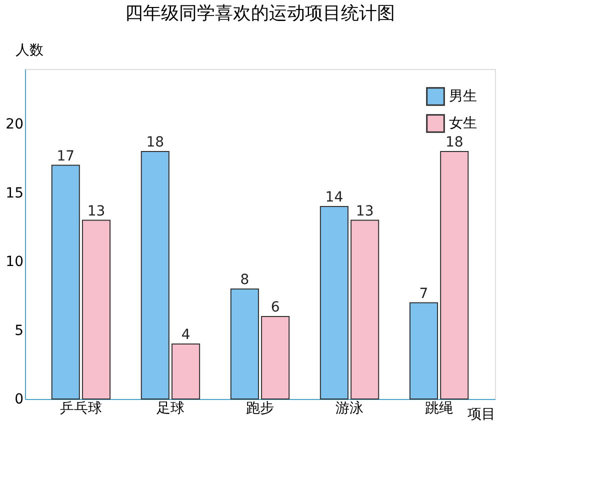  I want to click on x-tick-label: 跳绳, so click(439, 408).